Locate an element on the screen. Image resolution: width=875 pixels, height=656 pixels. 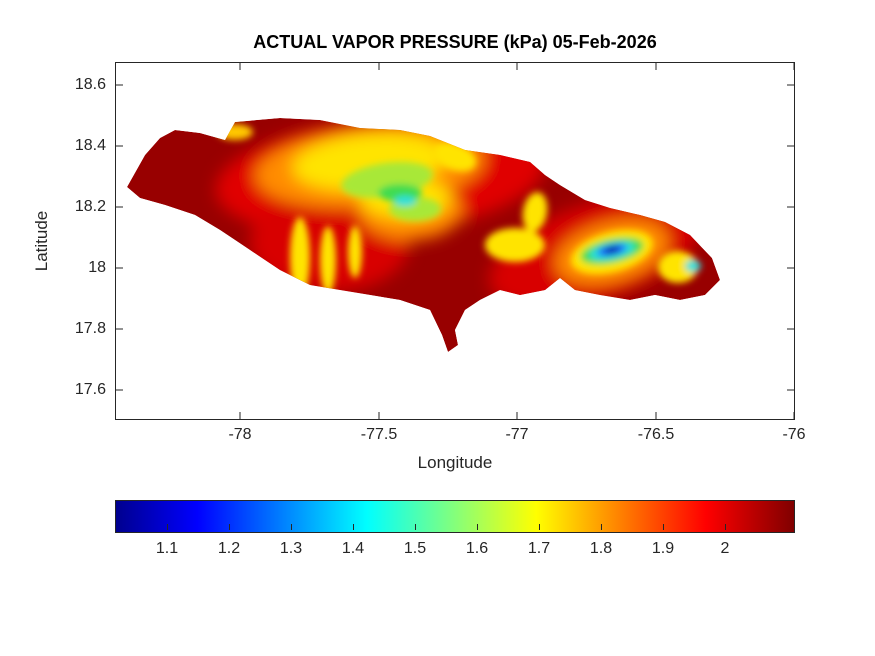
heat-blob-layer-fine is located at coordinates (459, 210).